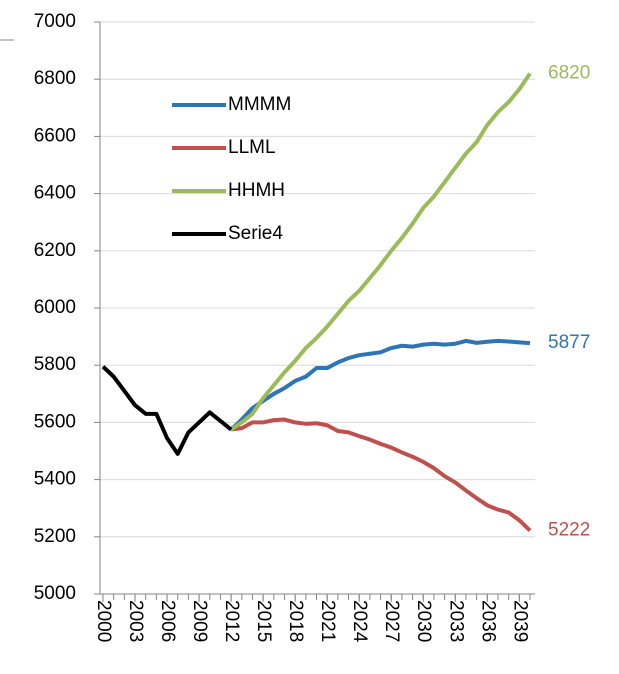 The image size is (619, 674). Describe the element at coordinates (259, 104) in the screenshot. I see `legend-label: MMMM` at that location.